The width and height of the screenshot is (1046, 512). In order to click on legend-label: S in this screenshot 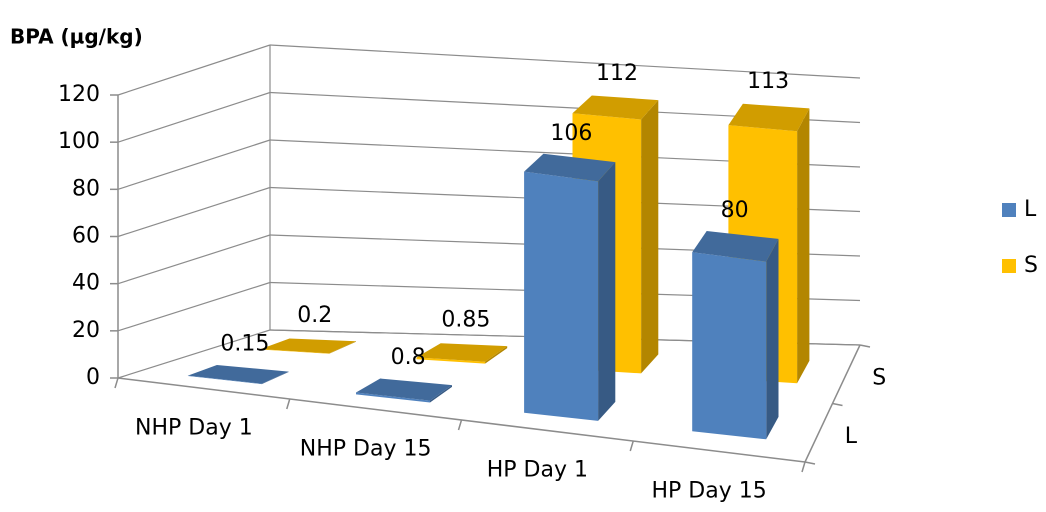, I will do `click(1031, 265)`.